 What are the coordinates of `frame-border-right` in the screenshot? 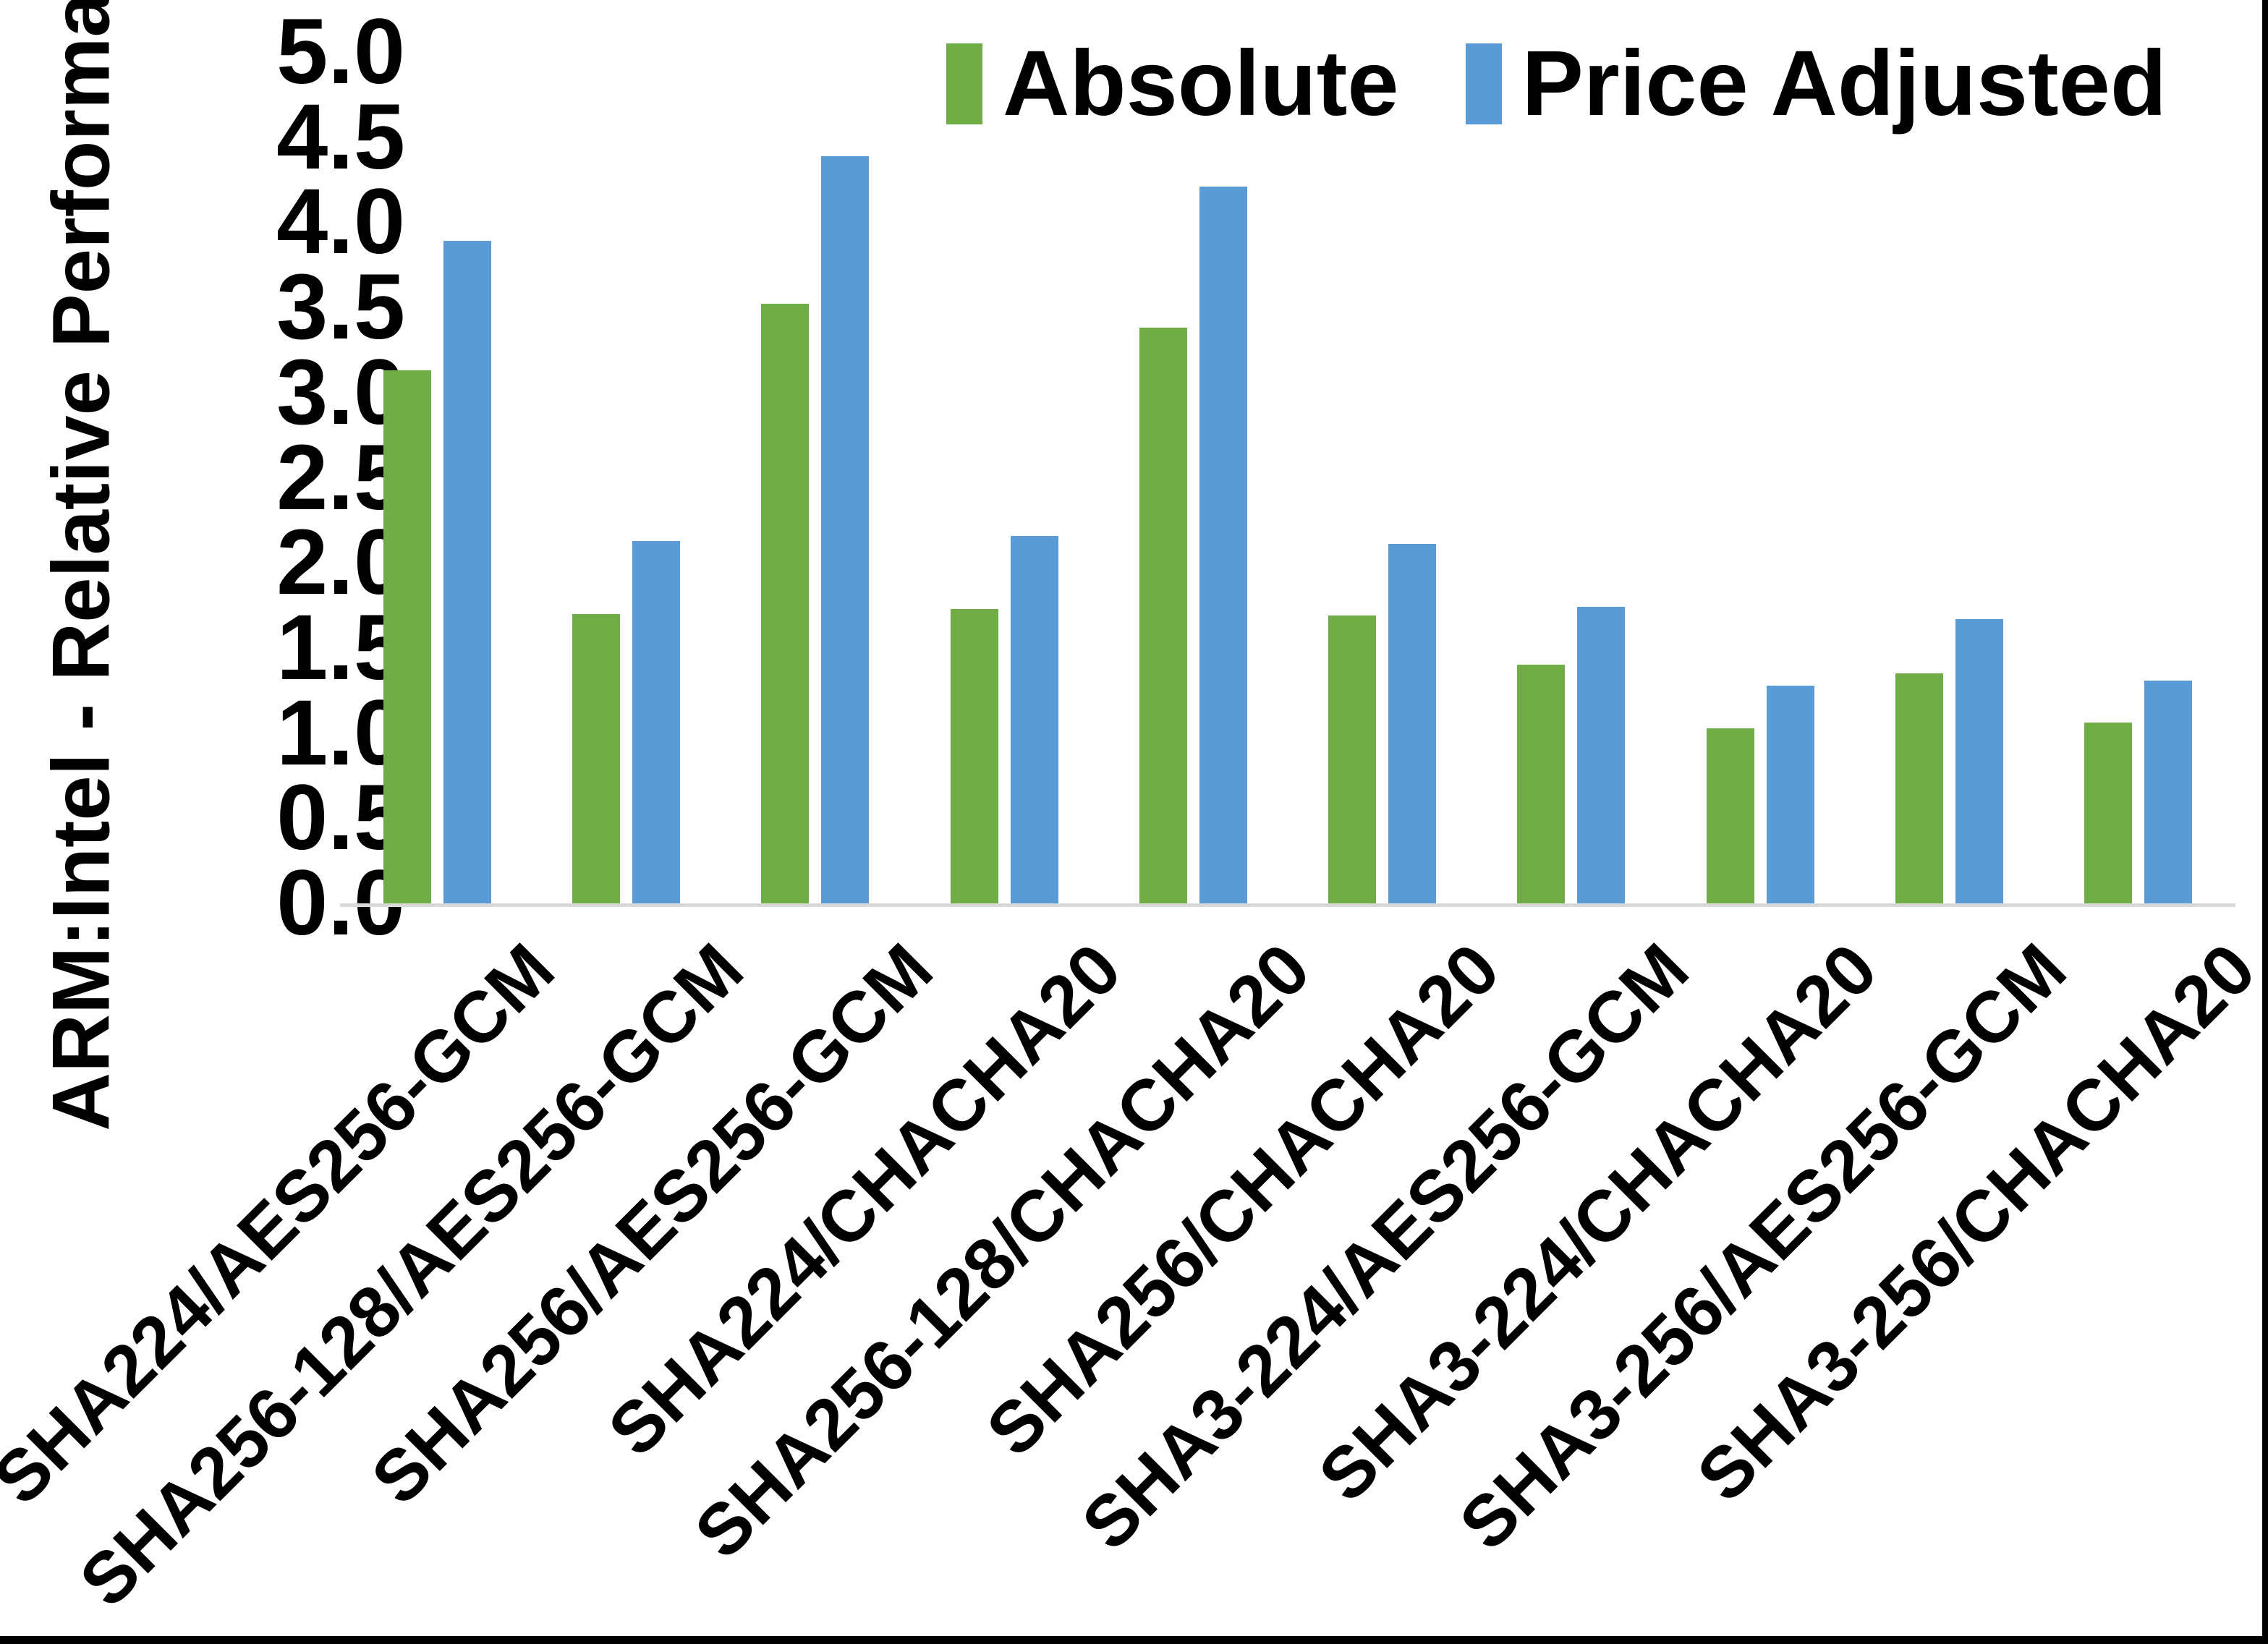 It's located at (2265, 822).